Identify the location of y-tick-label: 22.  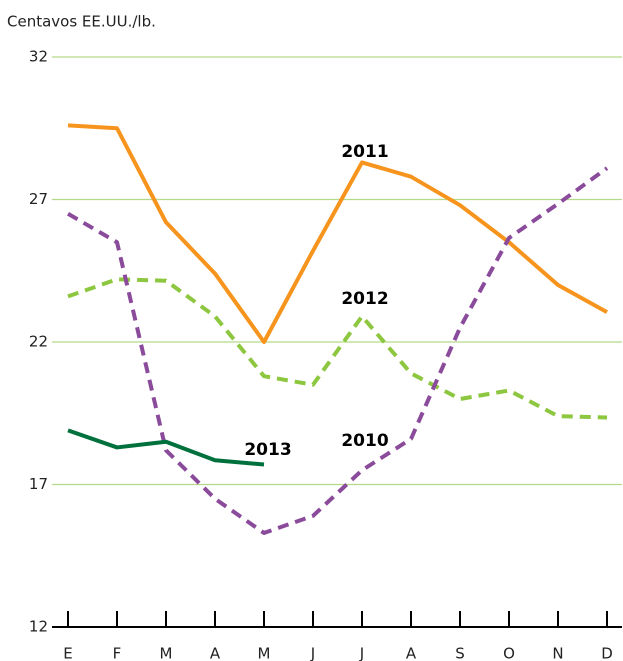
(38, 342).